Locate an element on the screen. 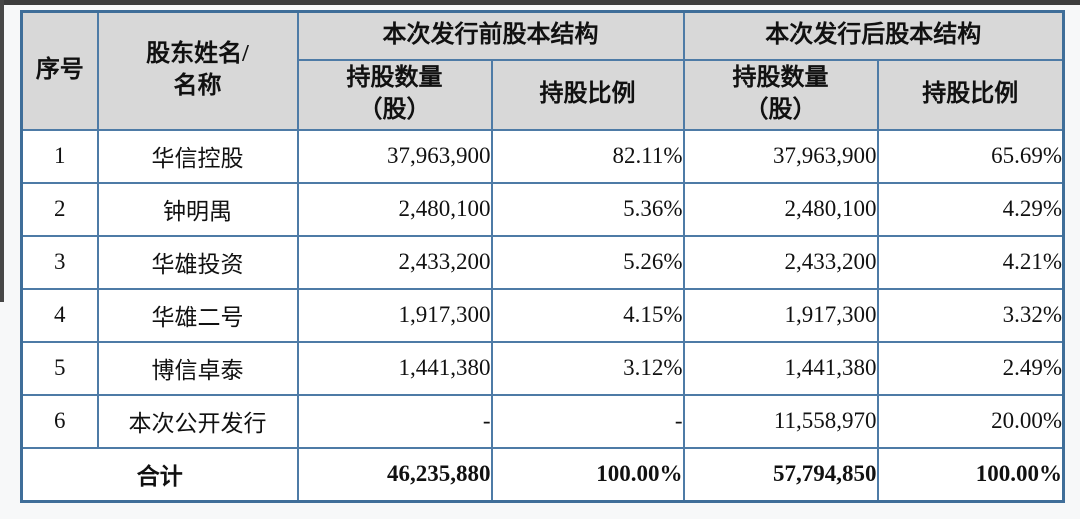 This screenshot has height=519, width=1080. cell-post-qty: 1,441,380 is located at coordinates (780, 368).